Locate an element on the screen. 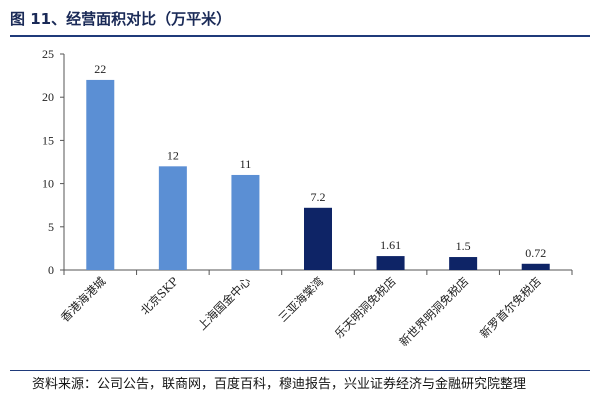  x-tick-label: 新世界明洞免税店 is located at coordinates (433, 311).